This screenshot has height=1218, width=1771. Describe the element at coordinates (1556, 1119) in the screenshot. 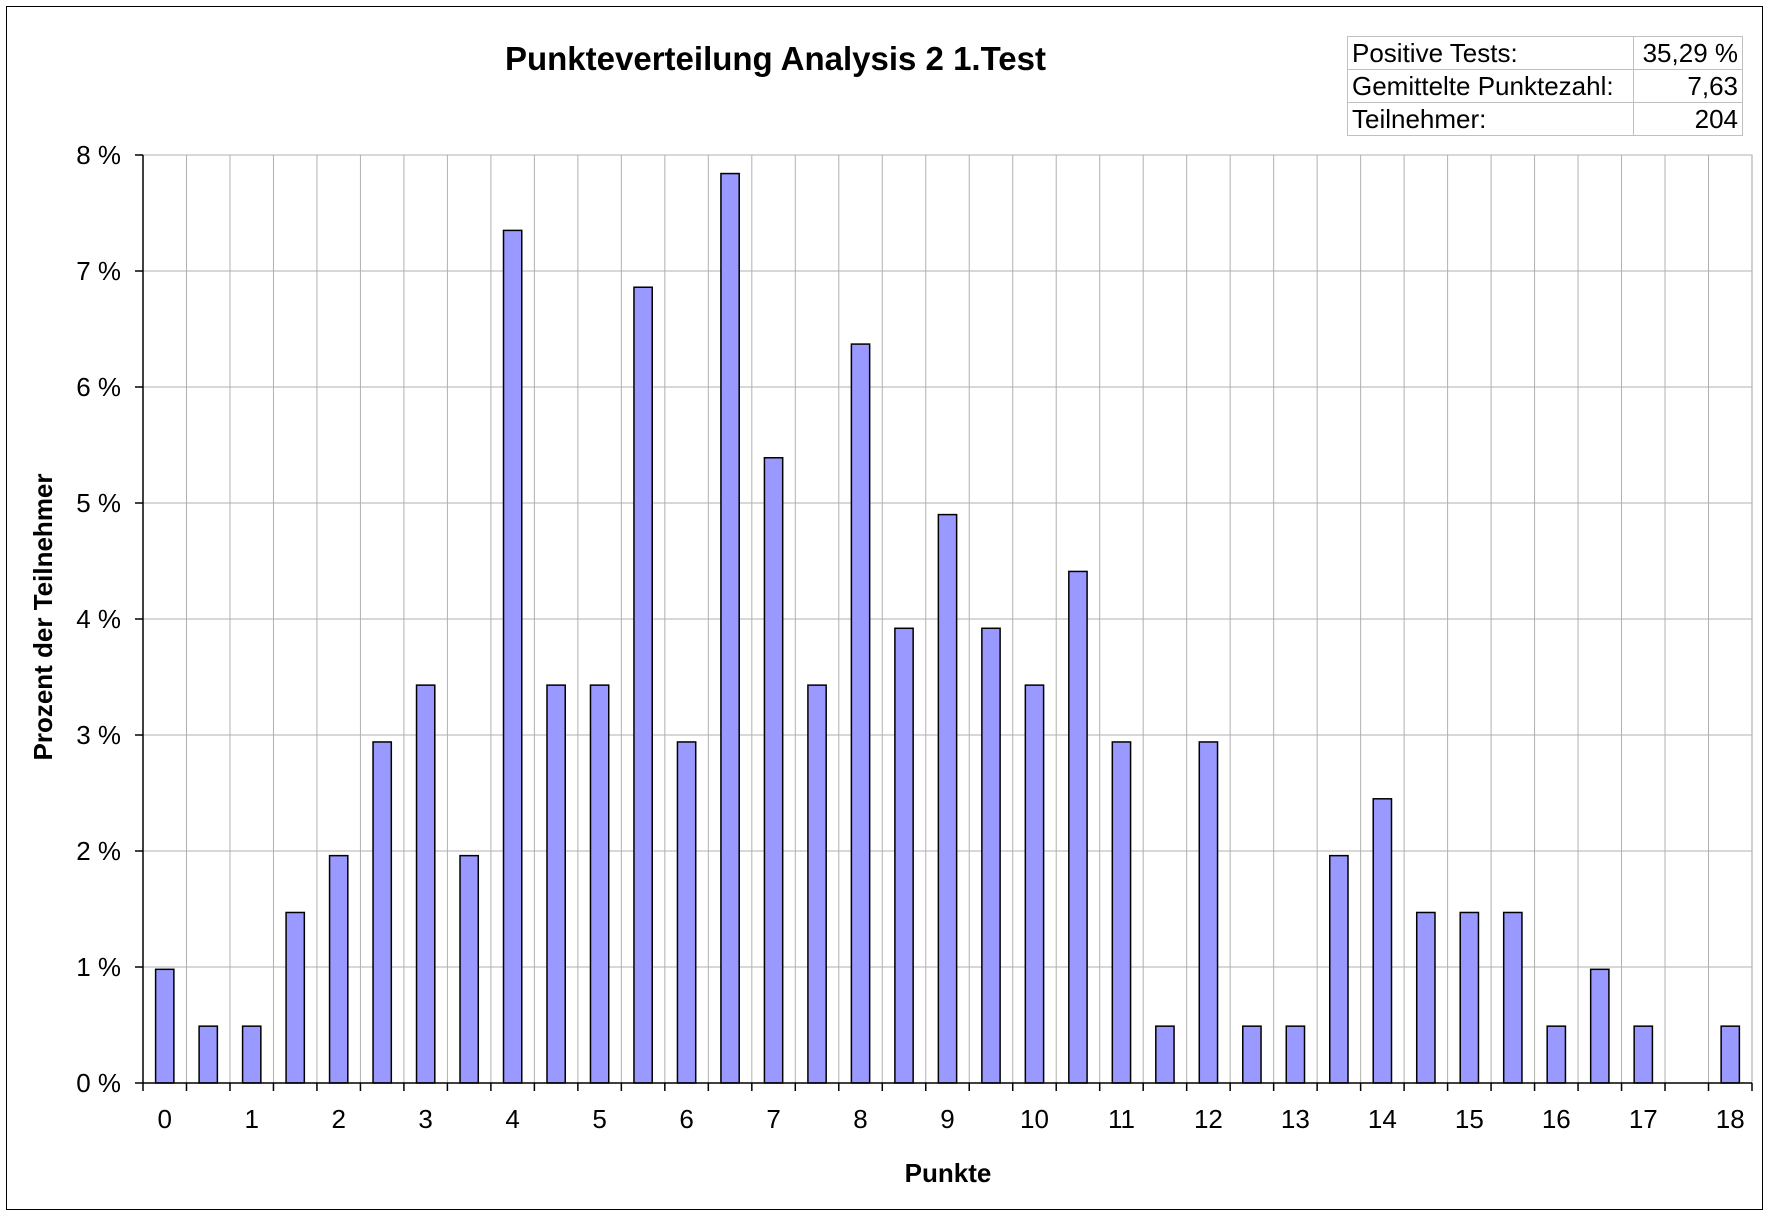

I see `x-tick-label: 16` at that location.